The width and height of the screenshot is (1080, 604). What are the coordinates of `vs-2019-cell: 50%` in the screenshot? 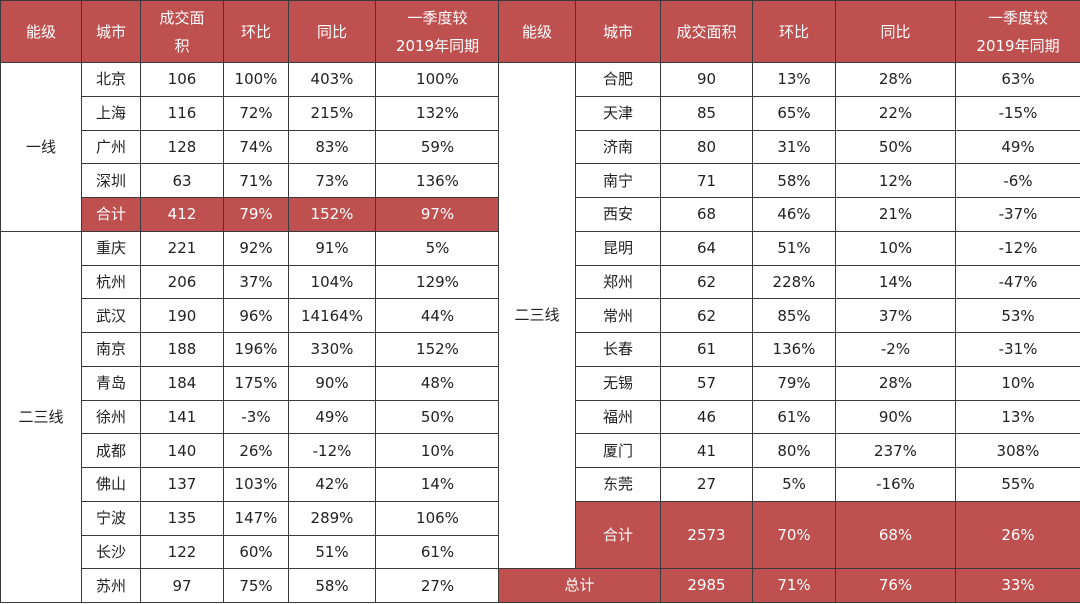 It's located at (437, 417).